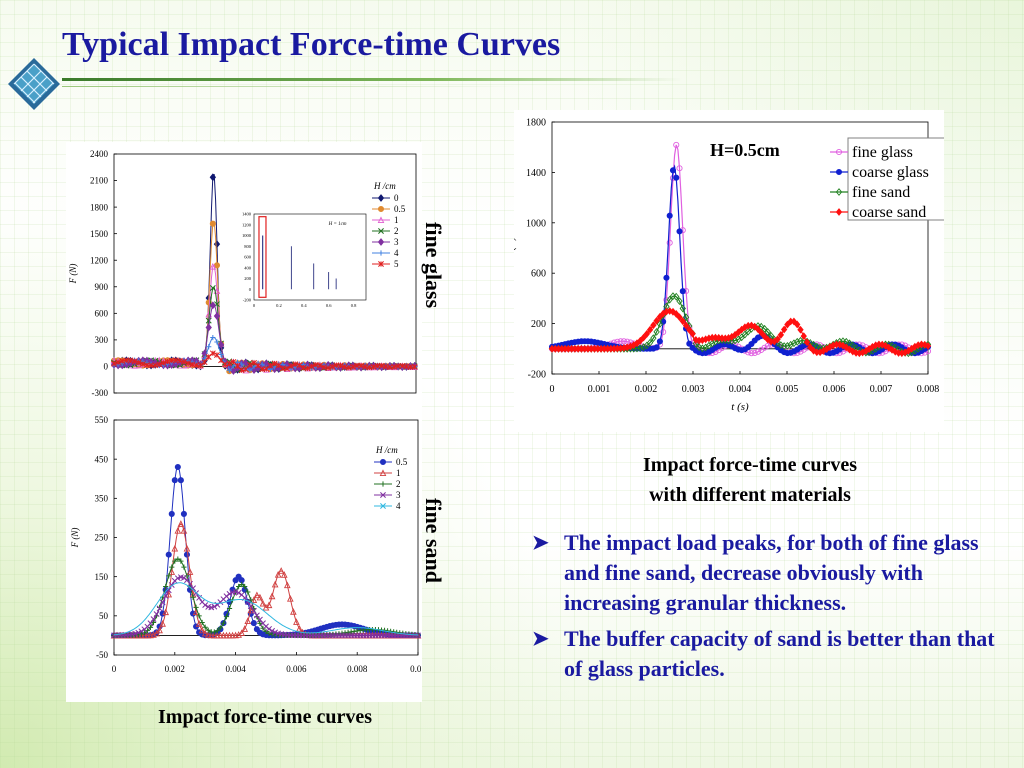  What do you see at coordinates (433, 265) in the screenshot?
I see `side-label-glass: fine glass` at bounding box center [433, 265].